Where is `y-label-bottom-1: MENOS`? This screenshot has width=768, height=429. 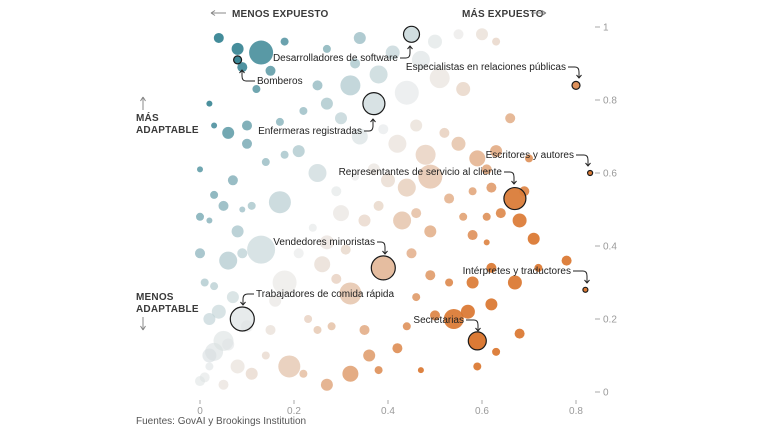
y-label-bottom-1: MENOS is located at coordinates (155, 297).